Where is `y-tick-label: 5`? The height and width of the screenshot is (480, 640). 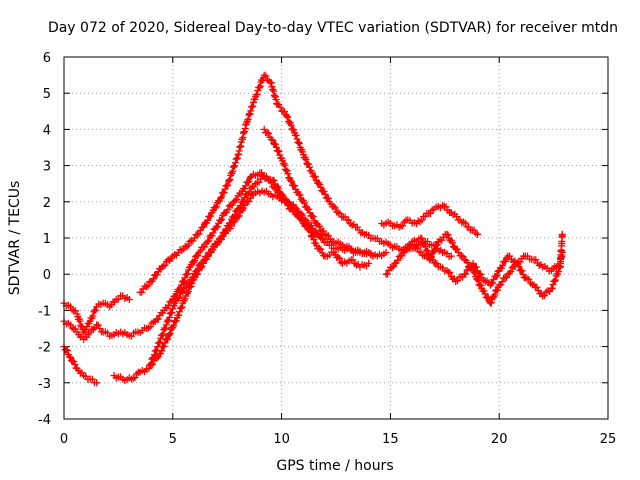 y-tick-label: 5 is located at coordinates (47, 94).